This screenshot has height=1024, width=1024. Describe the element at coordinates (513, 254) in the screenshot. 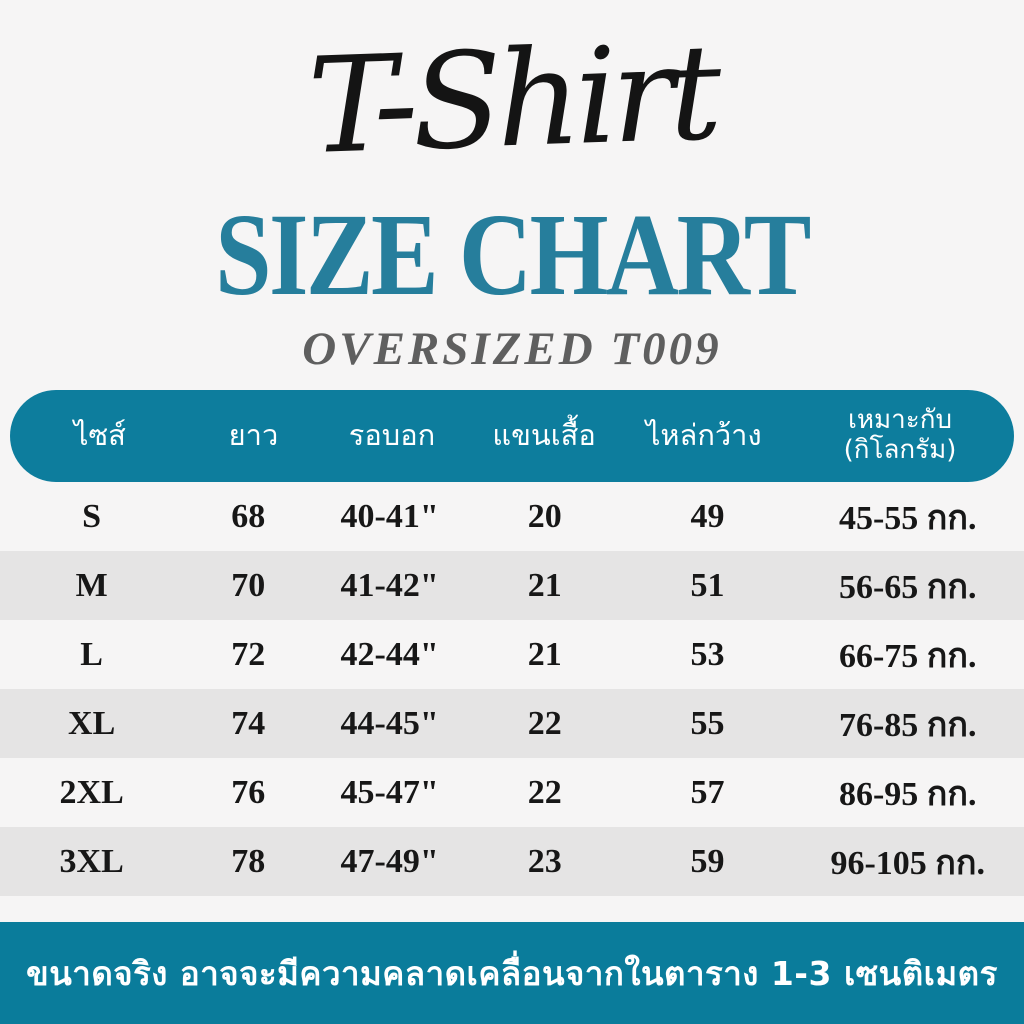

I see `page-title: SIZE CHART` at that location.